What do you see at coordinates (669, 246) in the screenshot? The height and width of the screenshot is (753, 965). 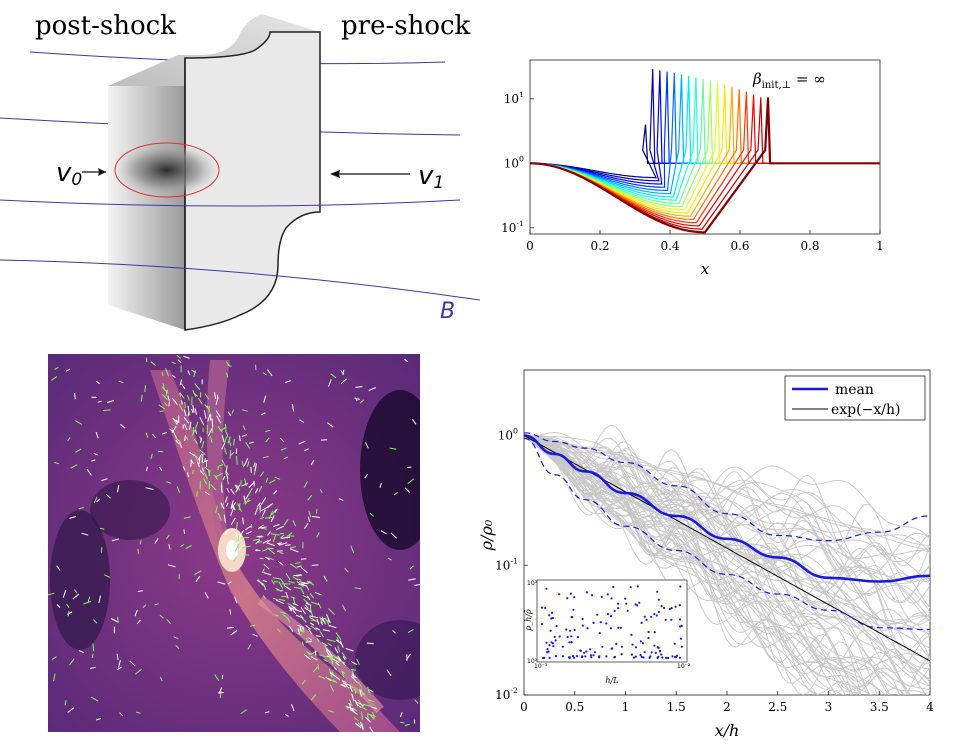 I see `x-tick-label: 0.4` at bounding box center [669, 246].